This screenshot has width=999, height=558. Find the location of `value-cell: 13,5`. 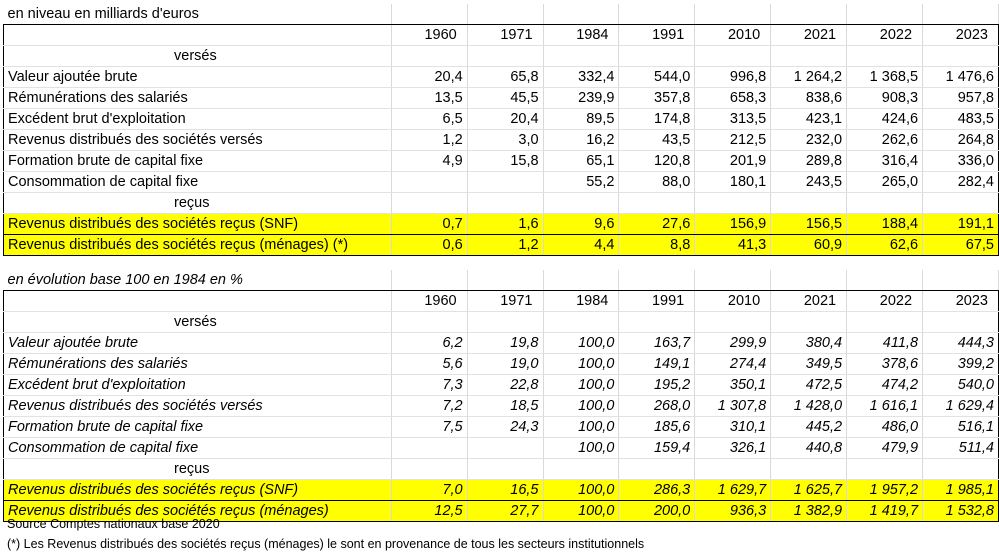

value-cell: 13,5 is located at coordinates (429, 98).